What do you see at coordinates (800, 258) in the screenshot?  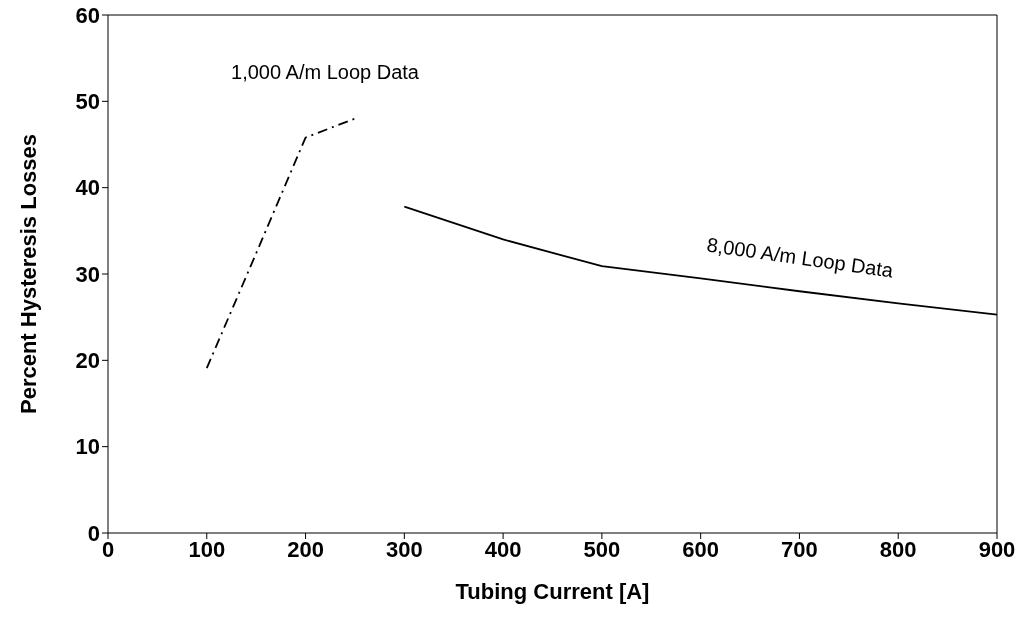 I see `annotation: 8,000 A/m Loop Data` at bounding box center [800, 258].